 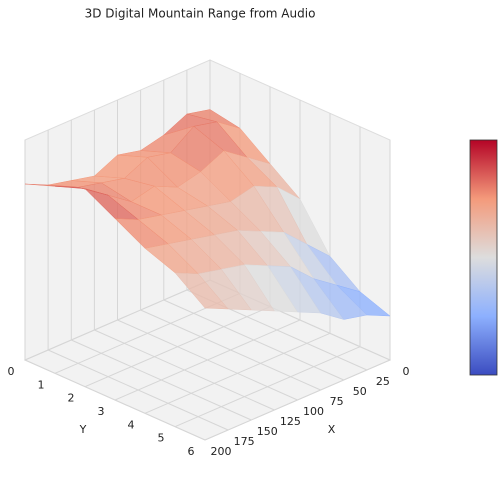 What do you see at coordinates (483, 257) in the screenshot?
I see `colorbar` at bounding box center [483, 257].